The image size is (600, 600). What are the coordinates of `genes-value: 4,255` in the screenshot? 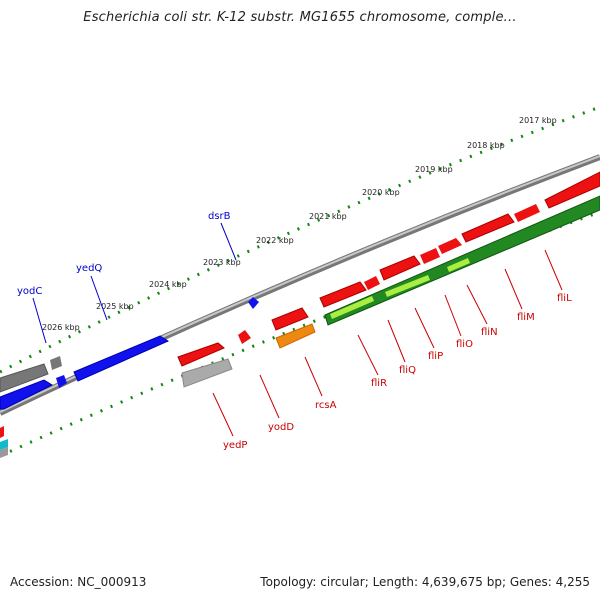 It's located at (572, 582).